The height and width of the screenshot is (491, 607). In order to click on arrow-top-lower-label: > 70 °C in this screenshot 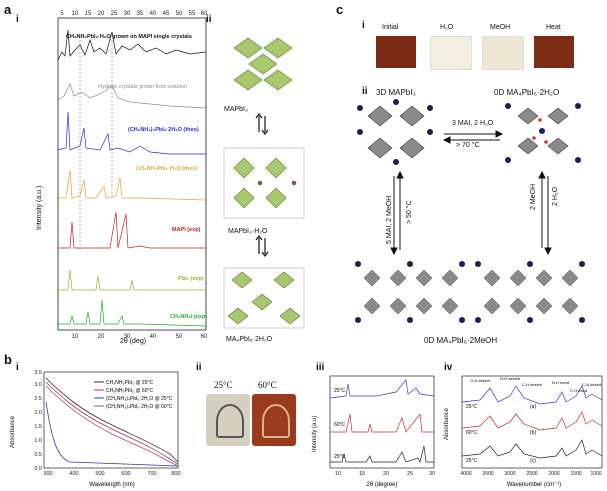, I will do `click(468, 145)`.